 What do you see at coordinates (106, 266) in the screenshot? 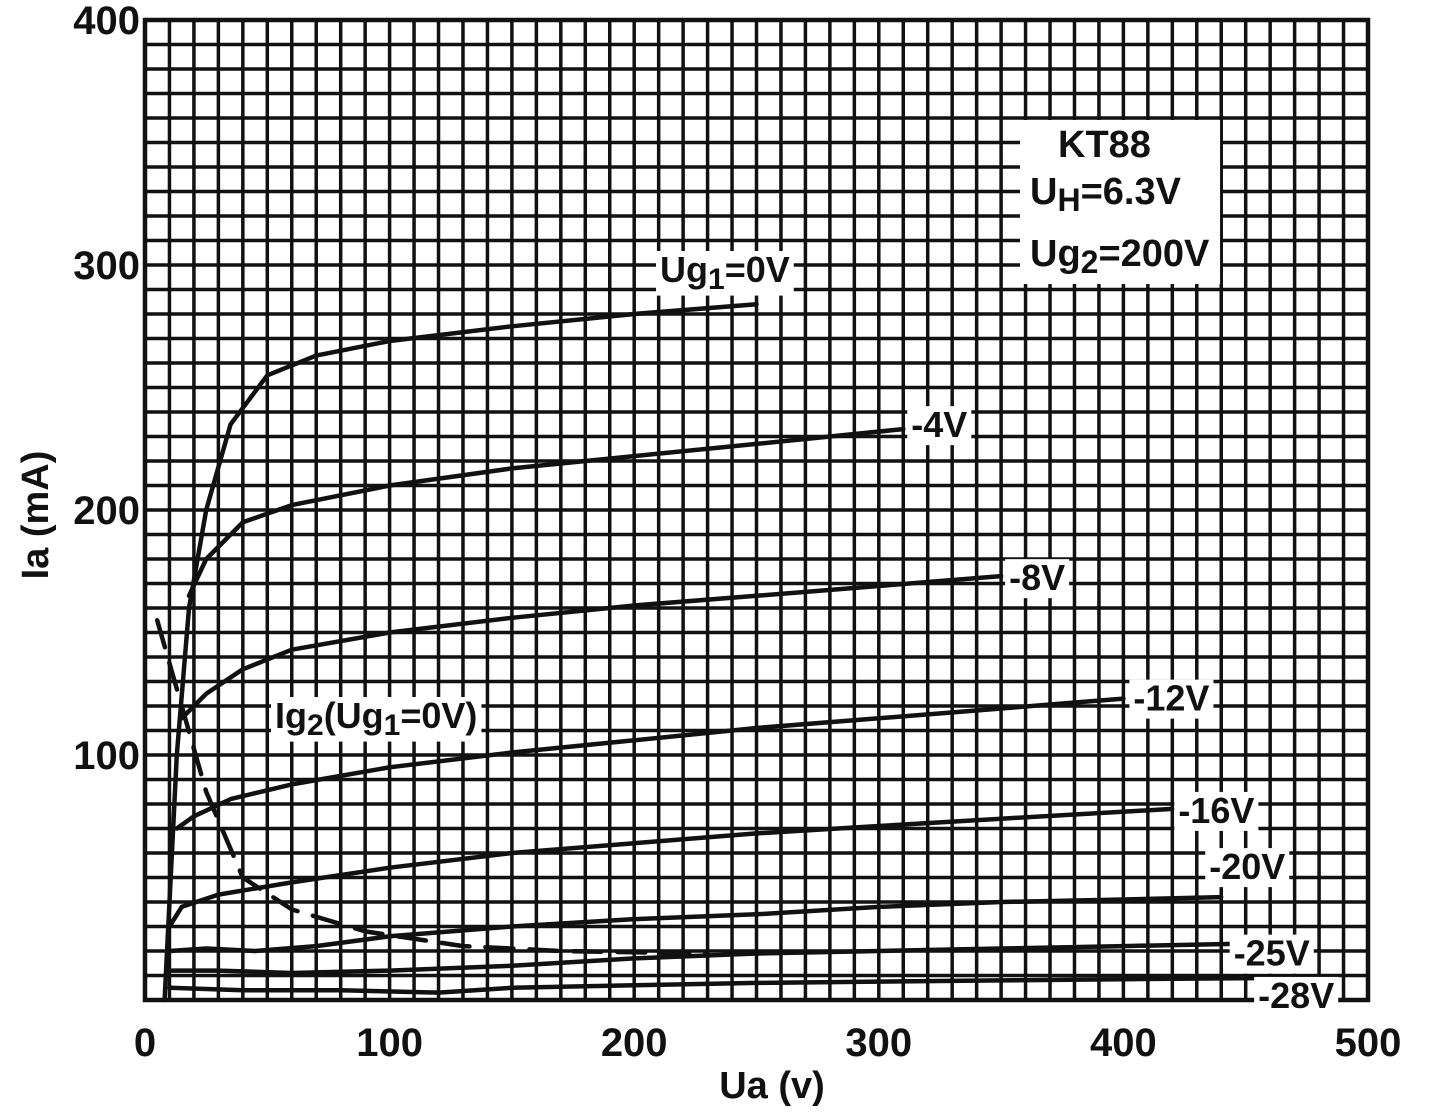
I see `y-tick-label: 300` at bounding box center [106, 266].